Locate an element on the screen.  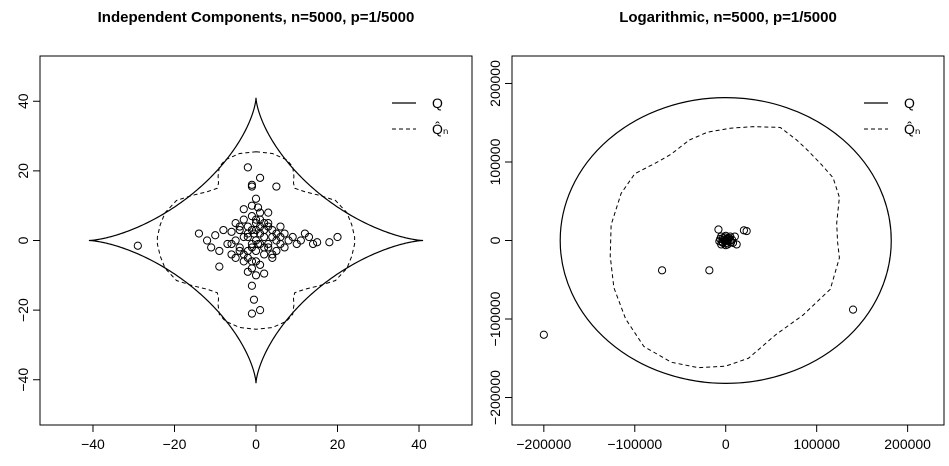
legend: Q Q̂ₙ is located at coordinates (892, 116).